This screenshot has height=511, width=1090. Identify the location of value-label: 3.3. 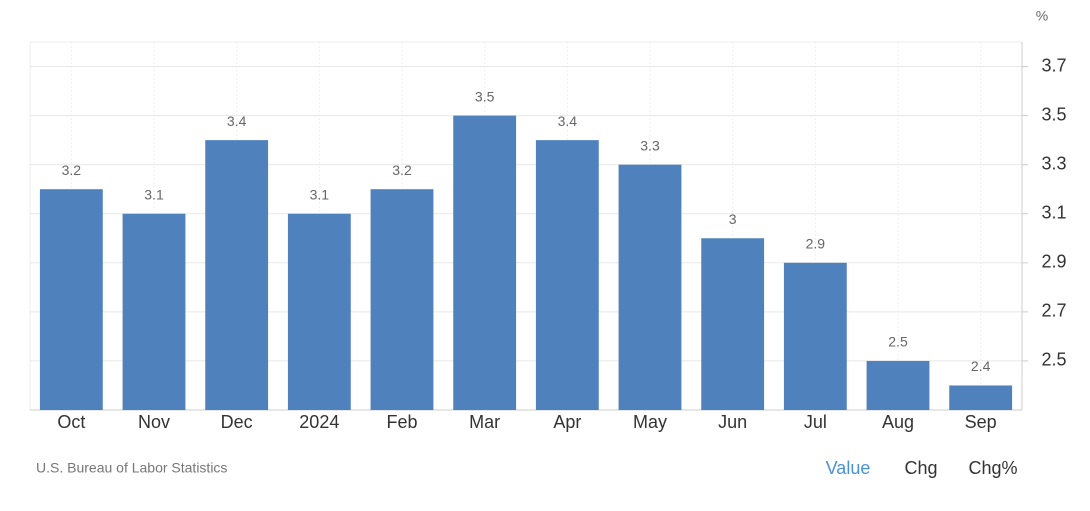
(650, 145).